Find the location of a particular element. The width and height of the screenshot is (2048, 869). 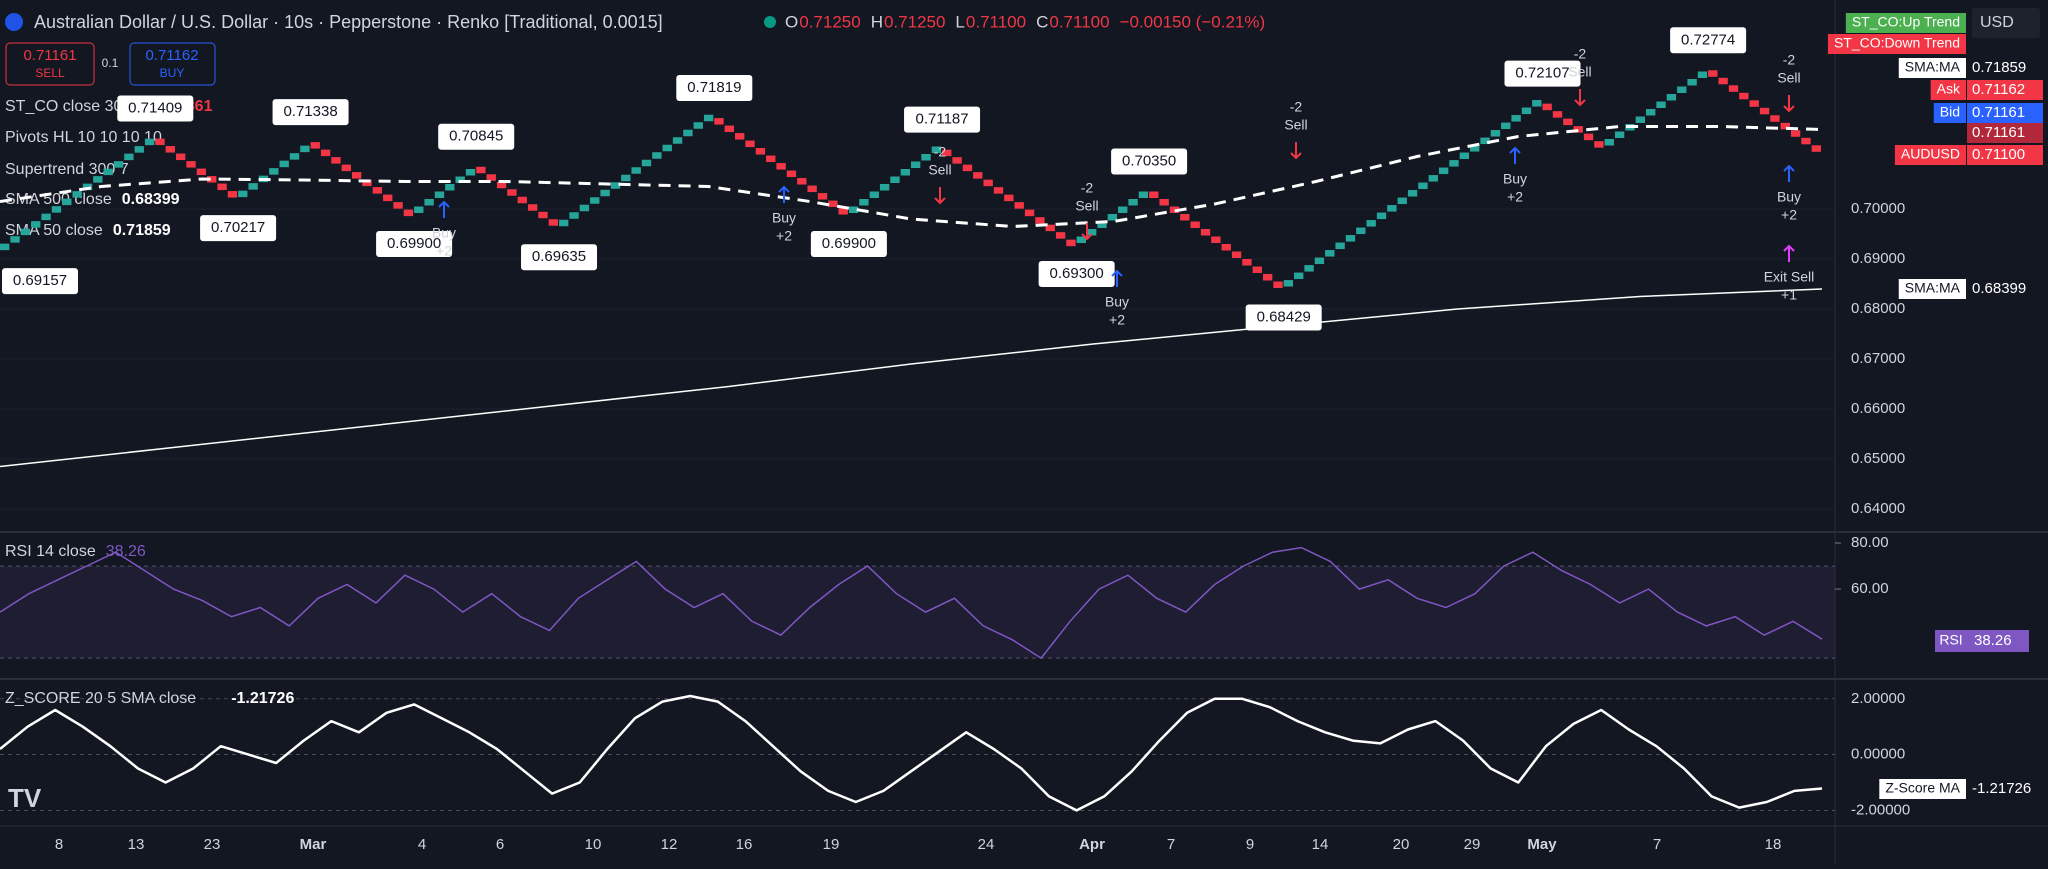

axis-label-value: 0.68399 is located at coordinates (1999, 288).